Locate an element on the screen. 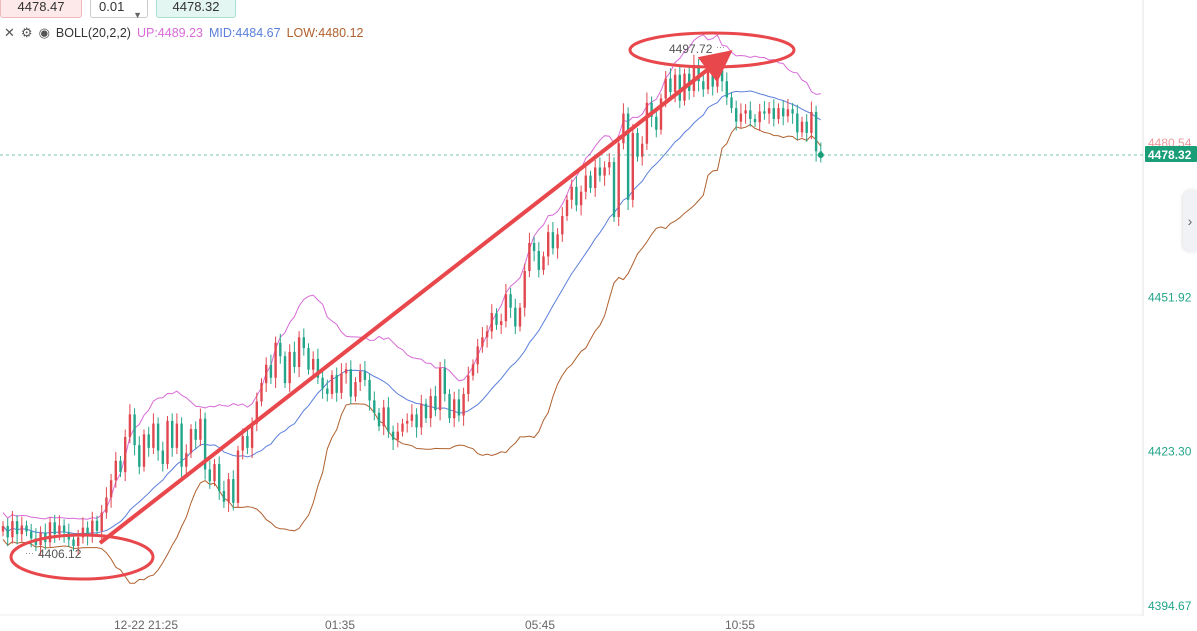  chevron-right-icon: › is located at coordinates (1190, 221).